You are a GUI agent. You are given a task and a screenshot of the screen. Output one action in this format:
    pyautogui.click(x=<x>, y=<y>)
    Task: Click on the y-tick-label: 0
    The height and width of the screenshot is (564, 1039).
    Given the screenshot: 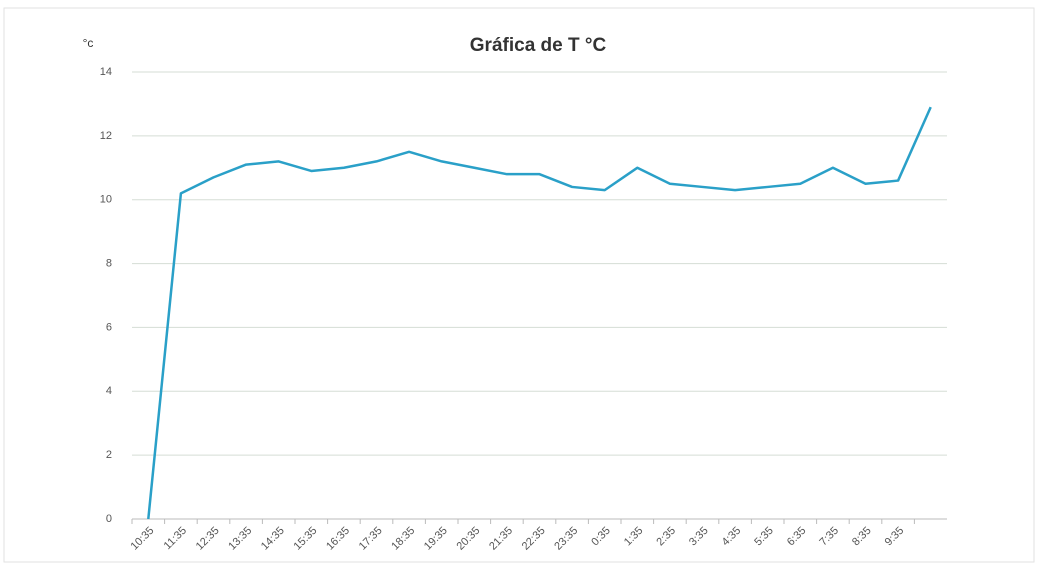 What is the action you would take?
    pyautogui.click(x=109, y=519)
    